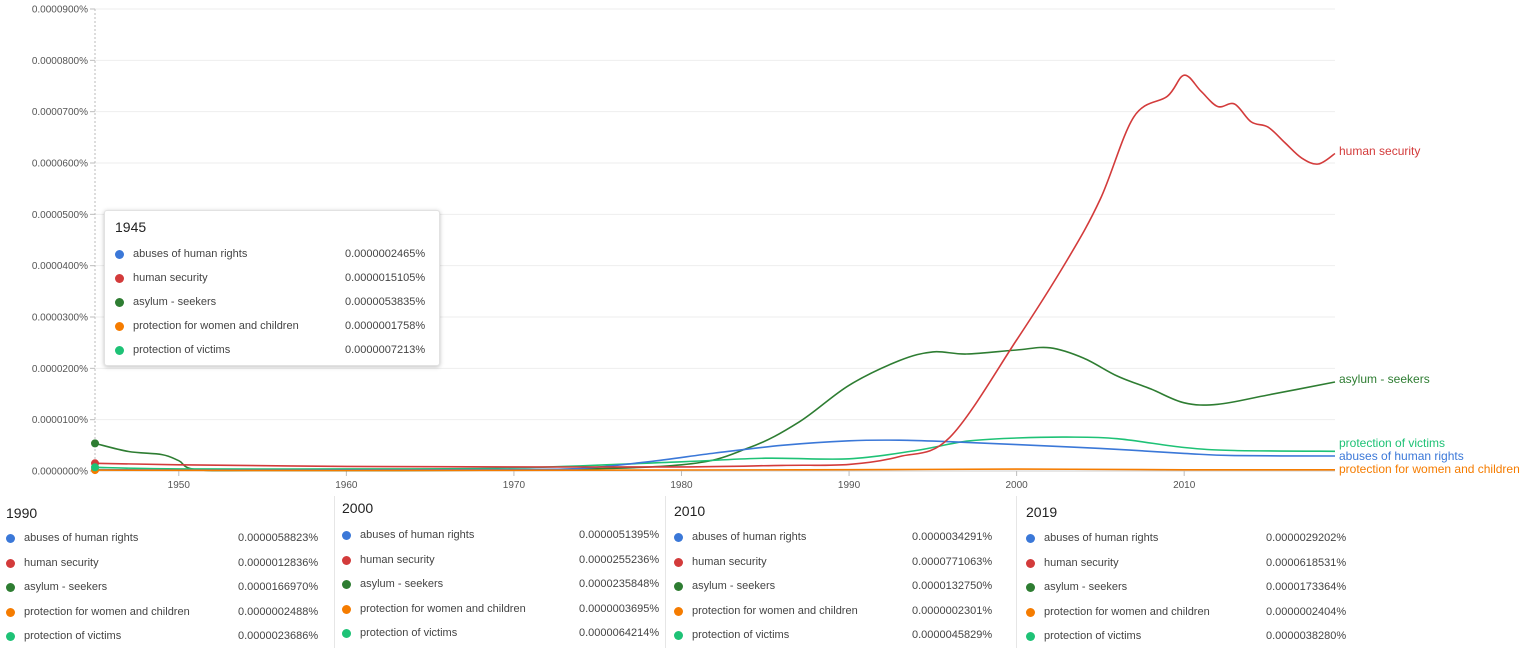  Describe the element at coordinates (505, 561) in the screenshot. I see `panel-row: human security 0.0000255236%` at that location.